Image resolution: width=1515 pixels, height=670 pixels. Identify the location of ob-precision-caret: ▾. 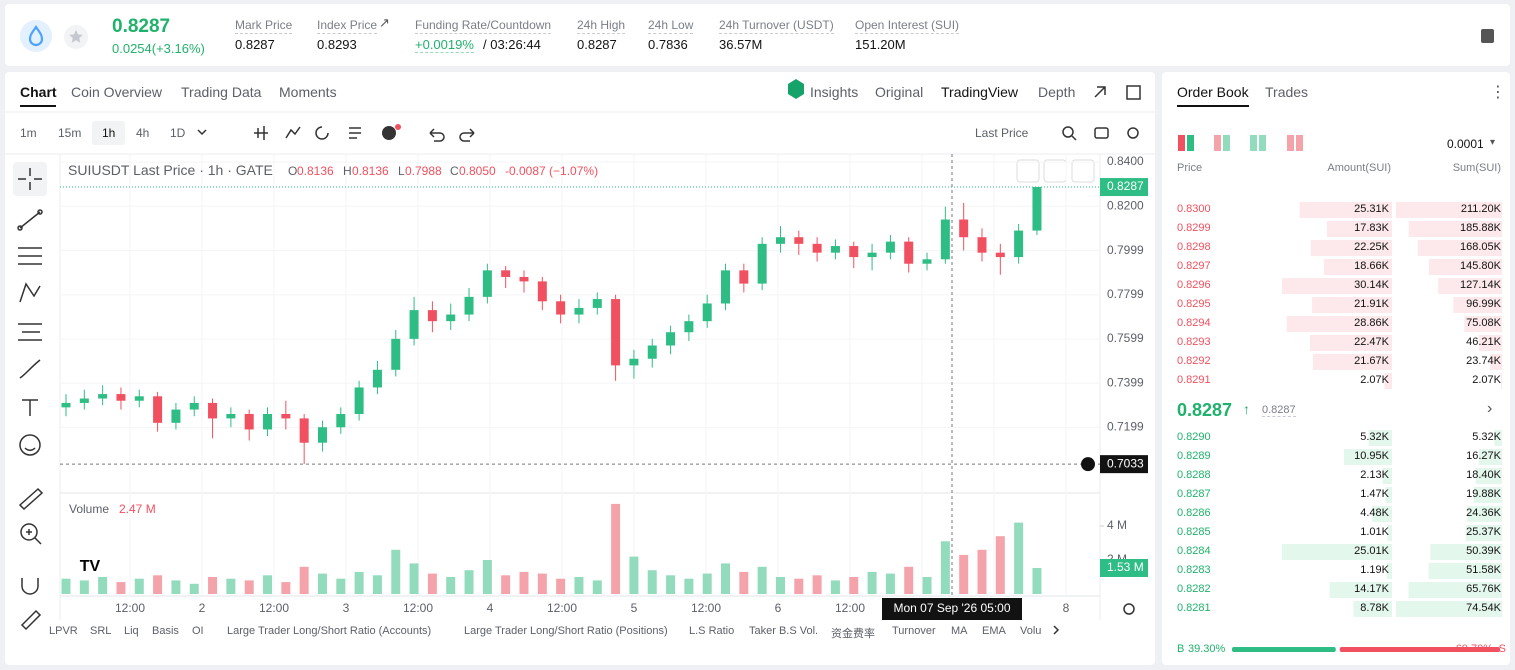
(1493, 142).